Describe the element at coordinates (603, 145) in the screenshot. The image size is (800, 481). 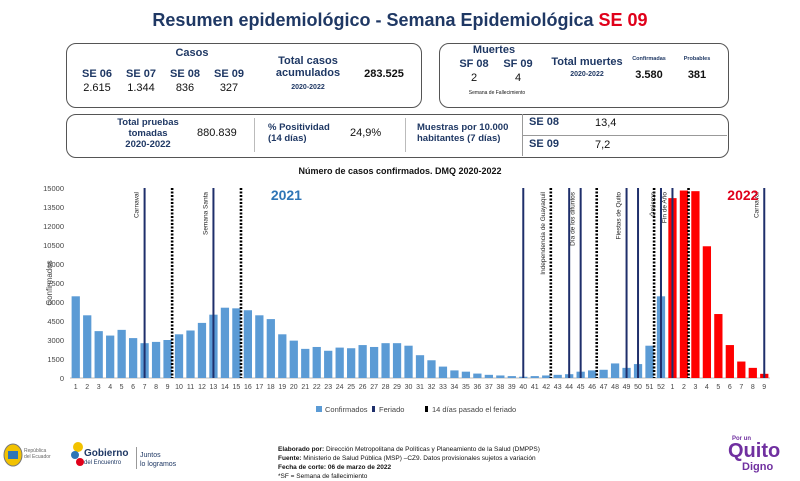
I see `muestras-value-2: 7,2` at that location.